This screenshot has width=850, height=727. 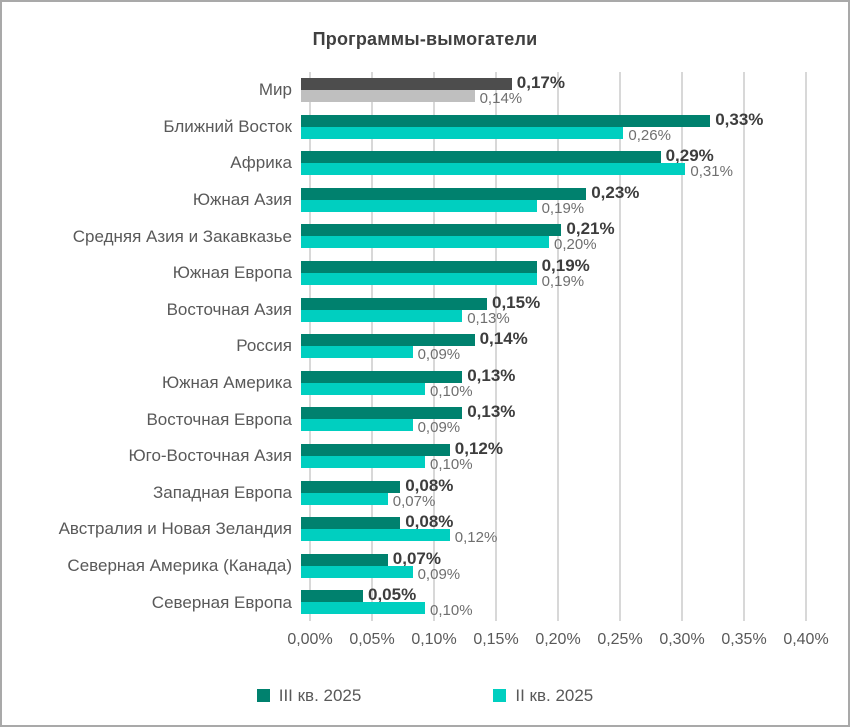 I want to click on bar-group: 0,12% 0,10%, so click(x=549, y=456).